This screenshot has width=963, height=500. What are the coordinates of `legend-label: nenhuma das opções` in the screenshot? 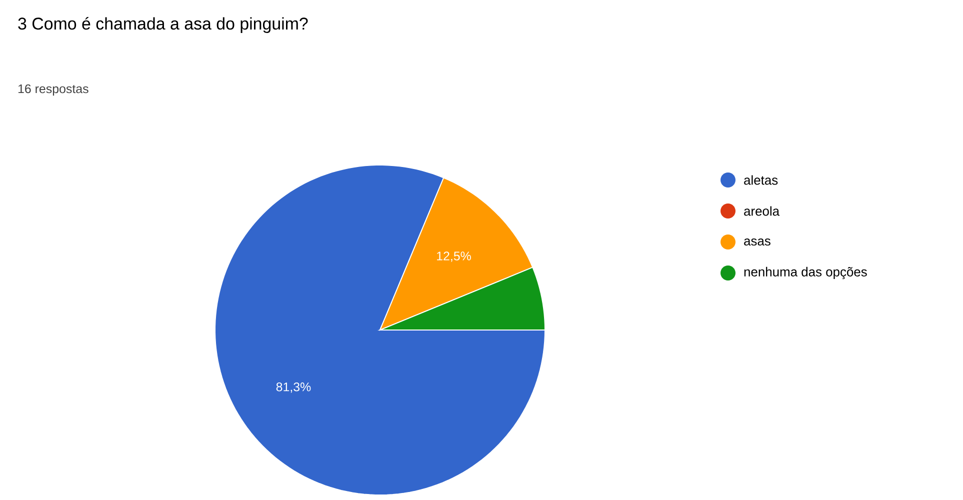 It's located at (805, 273).